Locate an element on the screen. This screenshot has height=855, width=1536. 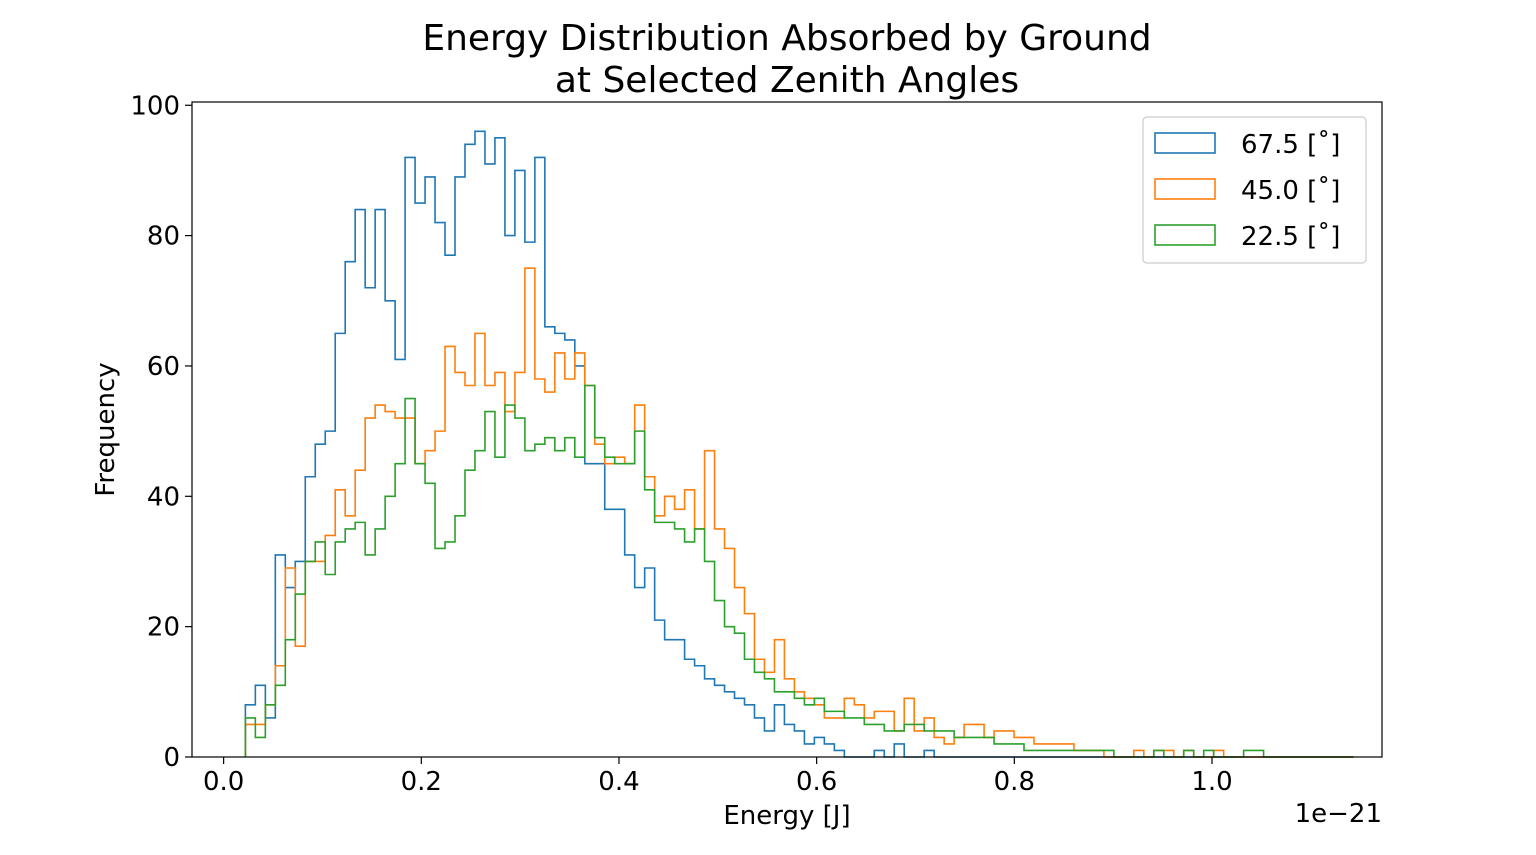
x-tick-label: 1.0 is located at coordinates (1211, 782).